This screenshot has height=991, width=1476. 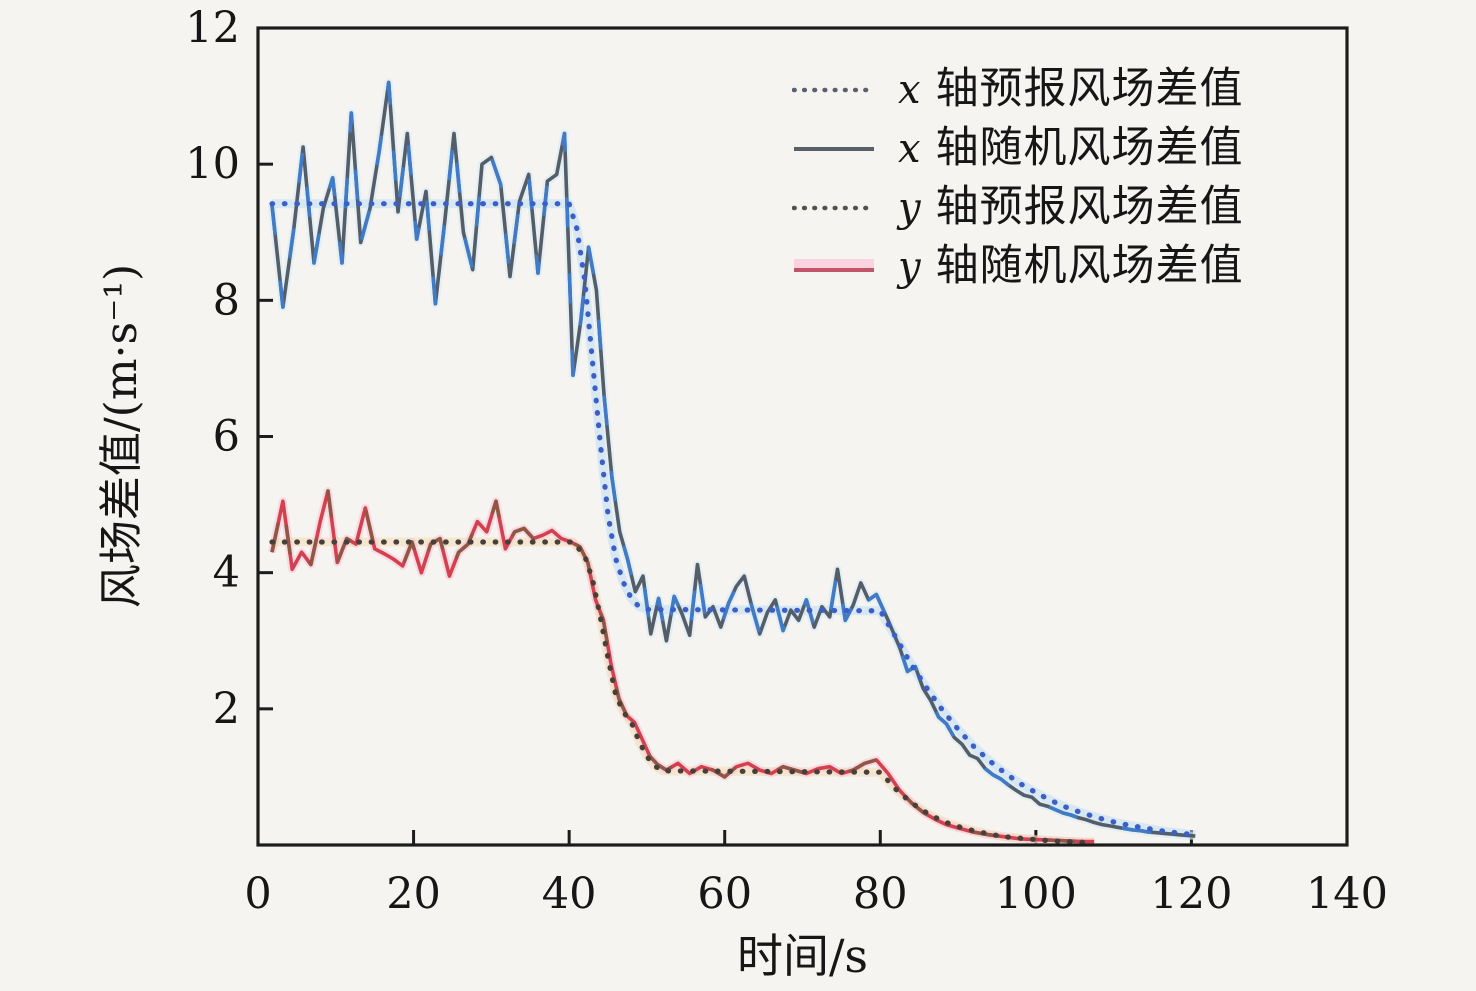 I want to click on x-tick-label: 60, so click(x=724, y=894).